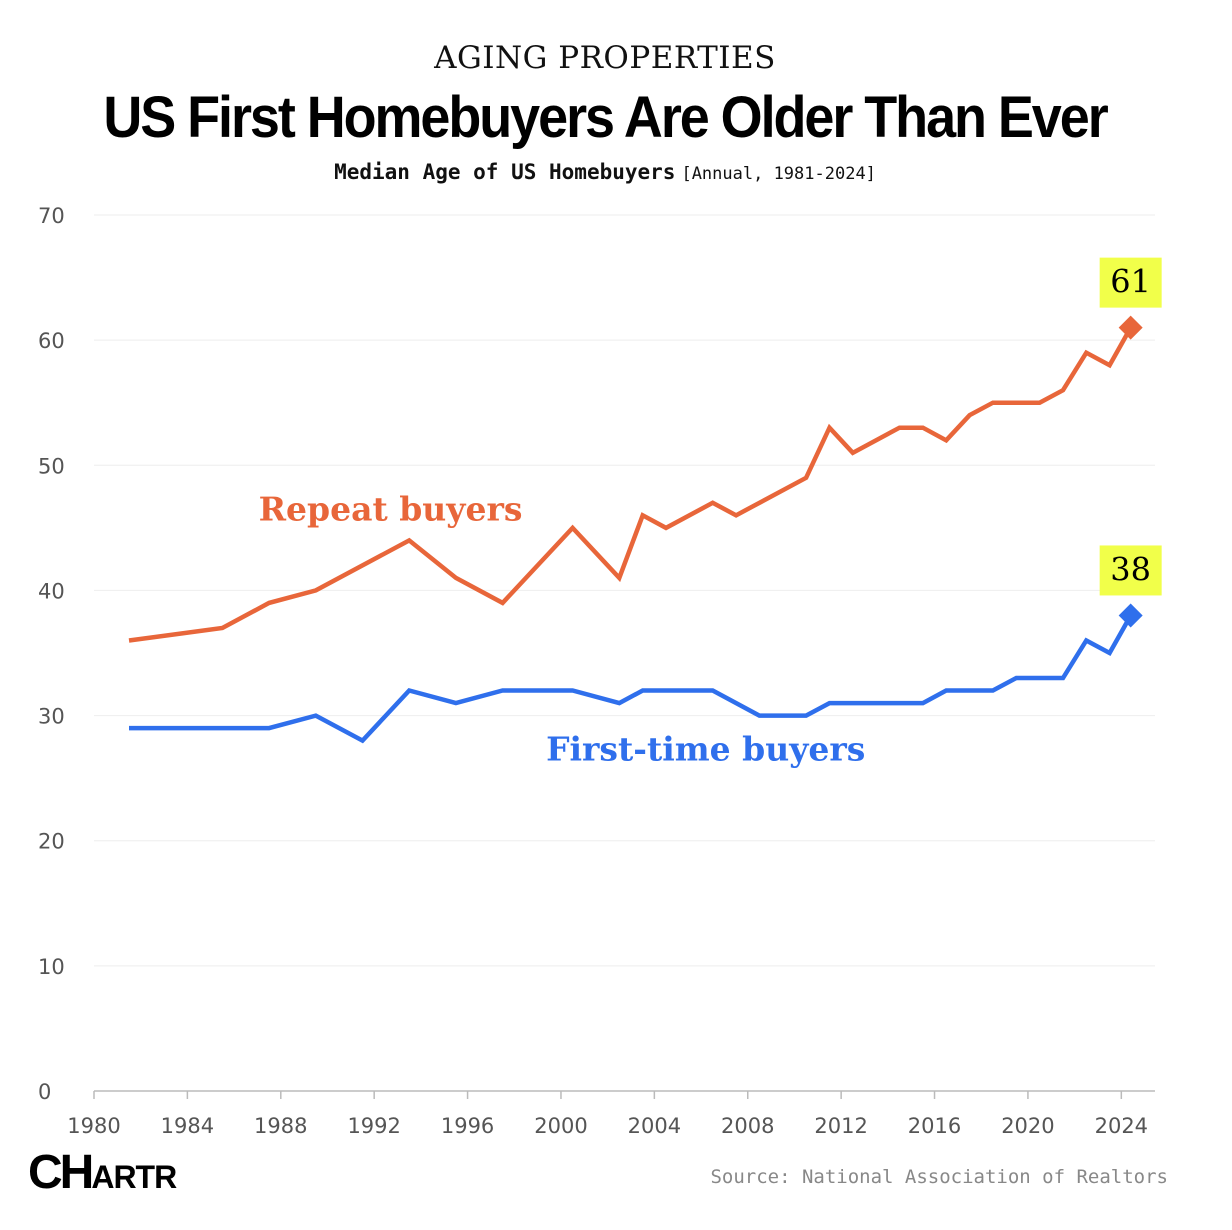 Image resolution: width=1232 pixels, height=1230 pixels. Describe the element at coordinates (1130, 615) in the screenshot. I see `first-time-buyers-end-marker` at that location.